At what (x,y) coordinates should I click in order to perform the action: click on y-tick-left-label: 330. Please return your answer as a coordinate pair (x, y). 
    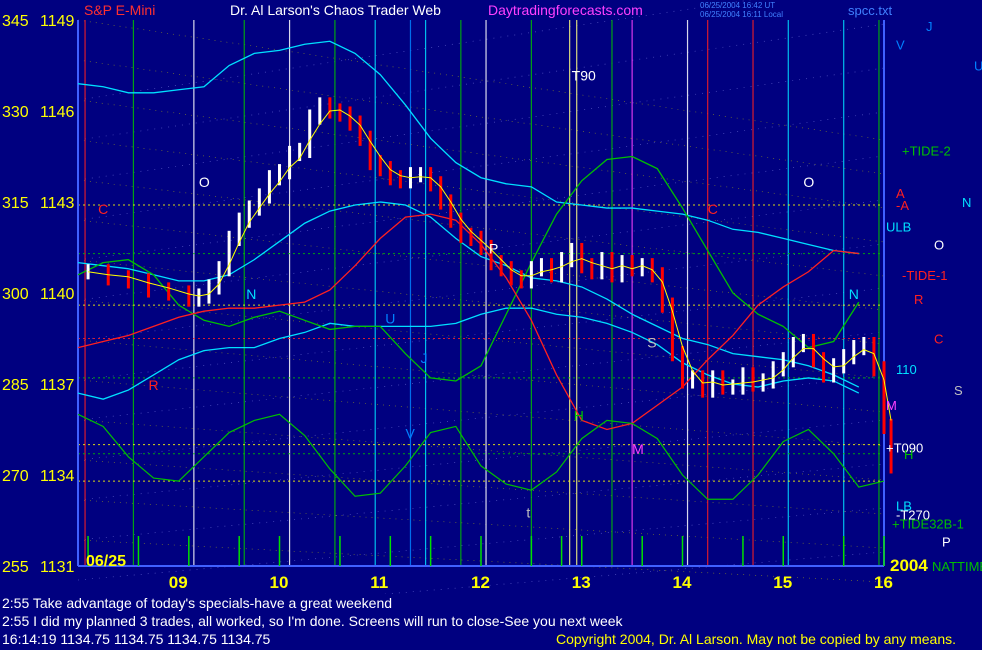
    Looking at the image, I should click on (15, 112).